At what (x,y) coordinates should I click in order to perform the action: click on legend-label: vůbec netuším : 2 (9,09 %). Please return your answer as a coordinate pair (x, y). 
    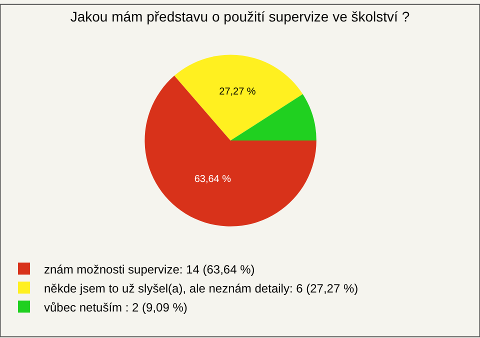
    Looking at the image, I should click on (116, 307).